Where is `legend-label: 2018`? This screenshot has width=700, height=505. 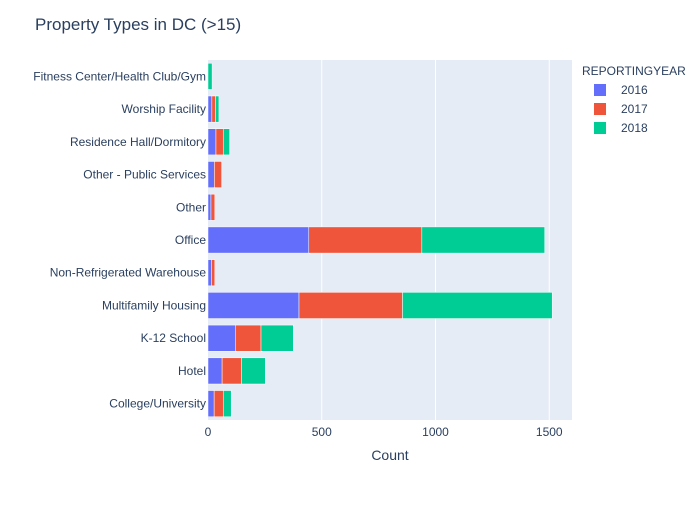 legend-label: 2018 is located at coordinates (634, 128).